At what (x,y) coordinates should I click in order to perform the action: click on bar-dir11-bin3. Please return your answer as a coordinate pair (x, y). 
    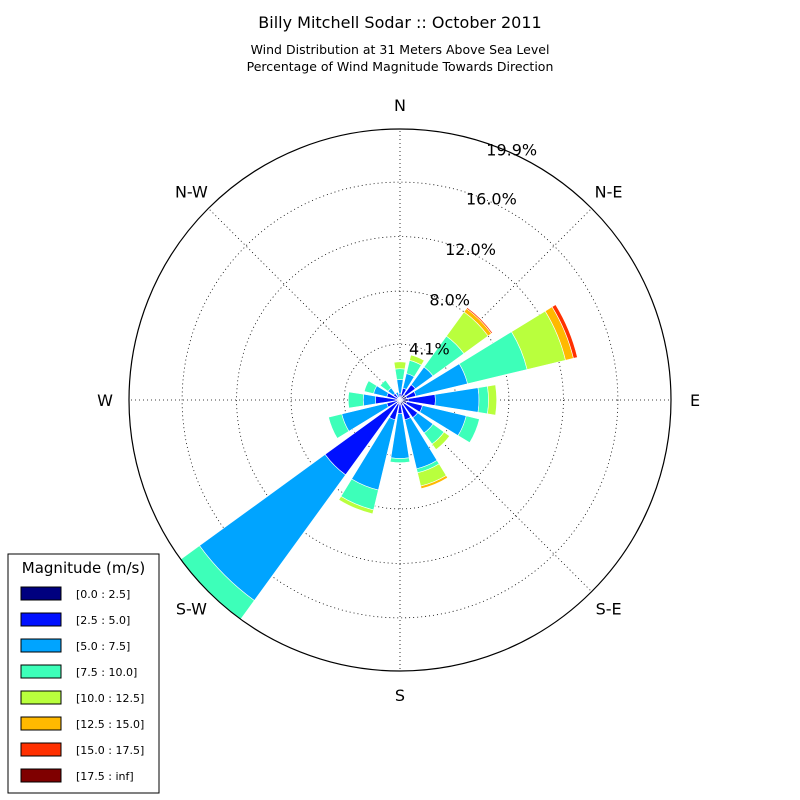
    Looking at the image, I should click on (339, 426).